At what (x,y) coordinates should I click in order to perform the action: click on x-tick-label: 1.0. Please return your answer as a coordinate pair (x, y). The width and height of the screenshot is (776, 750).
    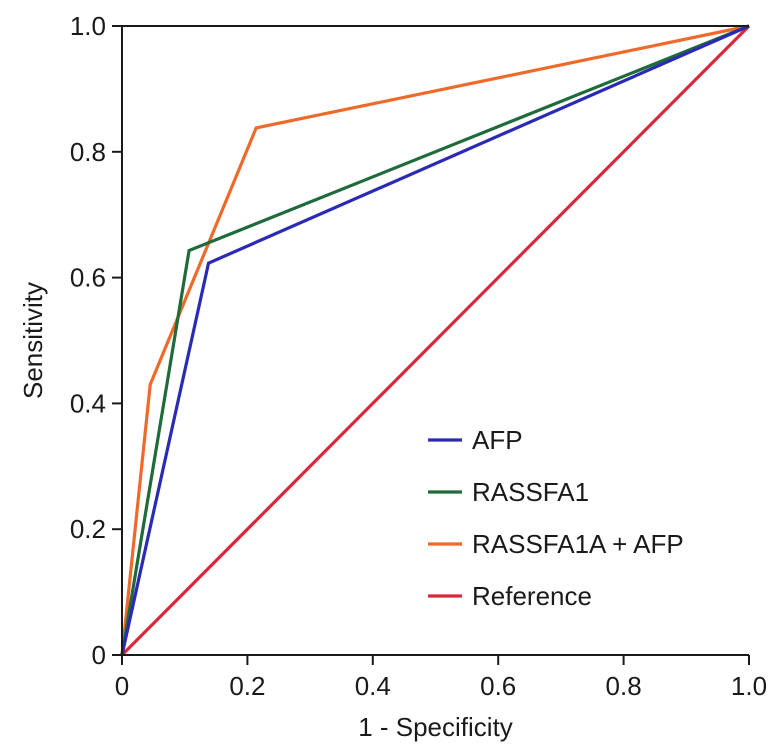
    Looking at the image, I should click on (749, 686).